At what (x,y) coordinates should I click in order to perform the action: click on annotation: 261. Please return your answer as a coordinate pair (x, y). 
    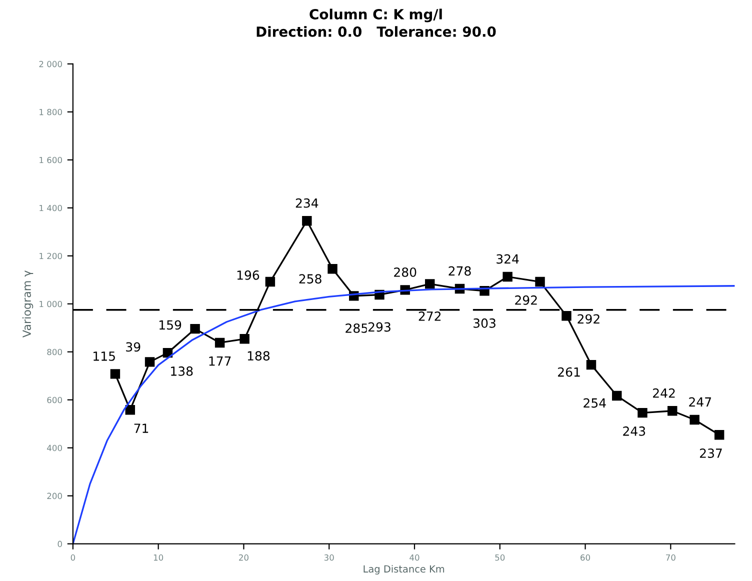
    Looking at the image, I should click on (569, 372).